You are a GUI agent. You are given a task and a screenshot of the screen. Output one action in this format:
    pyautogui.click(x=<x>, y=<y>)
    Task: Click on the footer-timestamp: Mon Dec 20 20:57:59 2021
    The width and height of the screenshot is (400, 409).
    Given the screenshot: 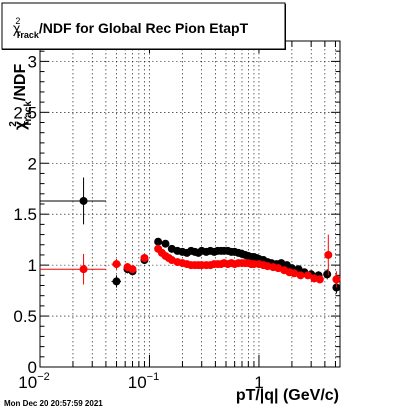 What is the action you would take?
    pyautogui.click(x=53, y=403)
    